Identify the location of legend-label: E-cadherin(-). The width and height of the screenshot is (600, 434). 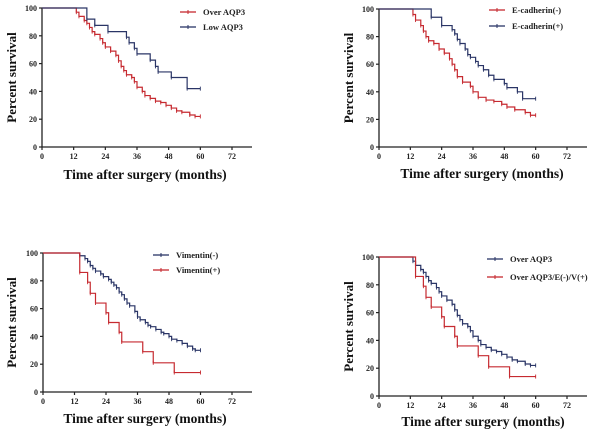
(536, 10).